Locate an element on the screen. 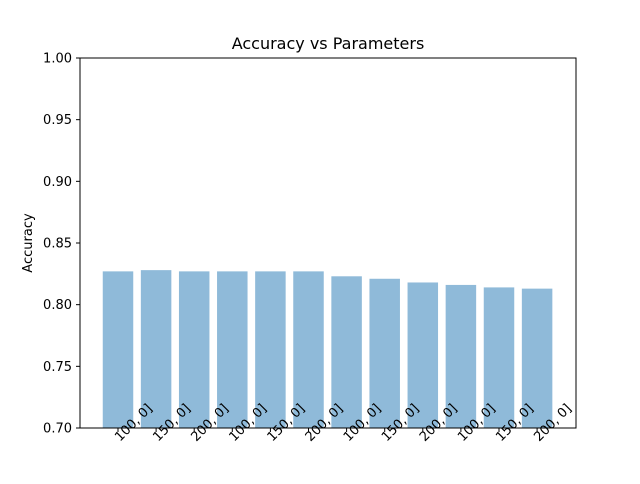 This screenshot has height=484, width=640. y-tick-label-1: 0.75 is located at coordinates (57, 367).